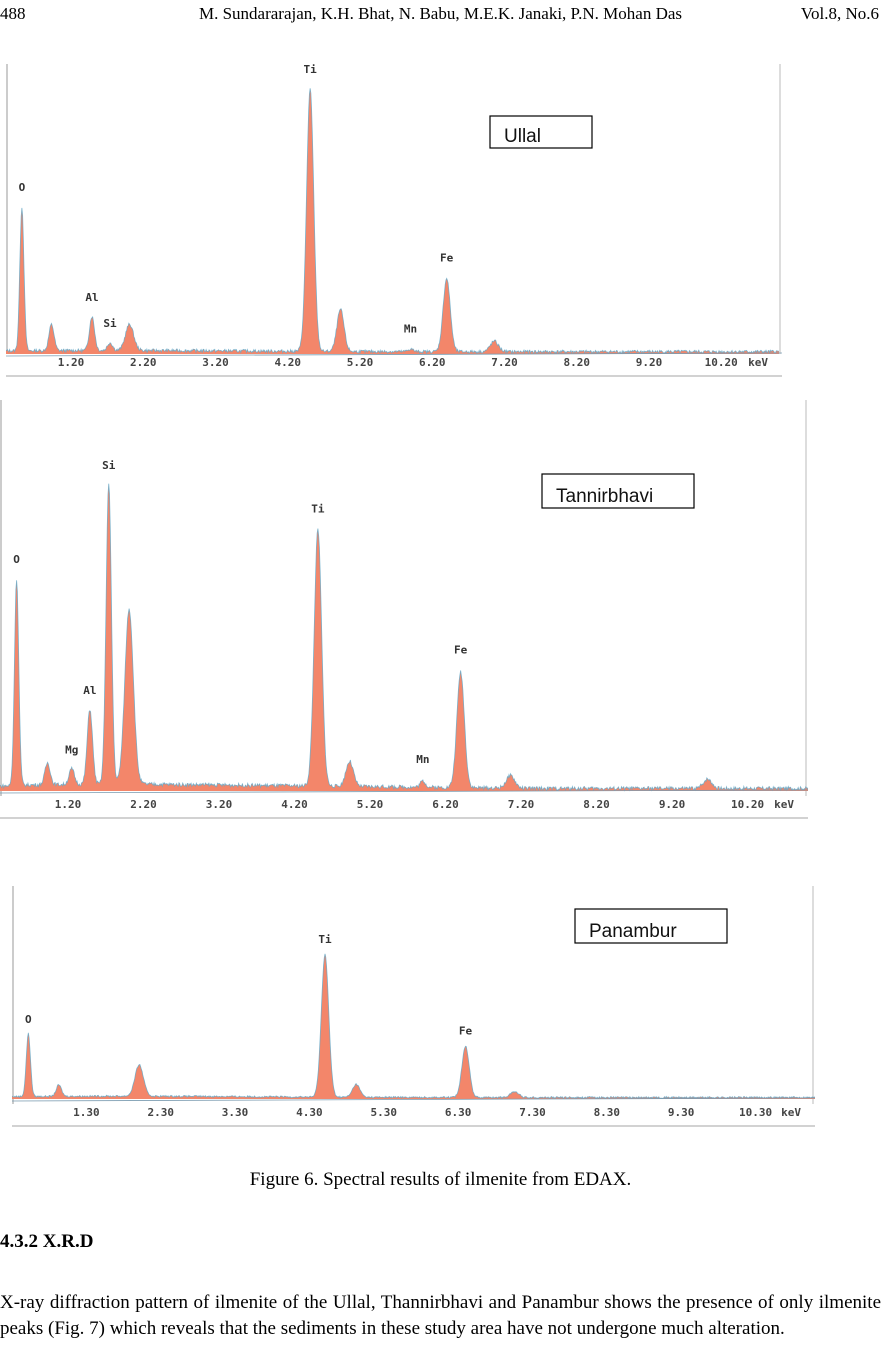 The image size is (881, 1372). I want to click on page-number: 488, so click(13, 13).